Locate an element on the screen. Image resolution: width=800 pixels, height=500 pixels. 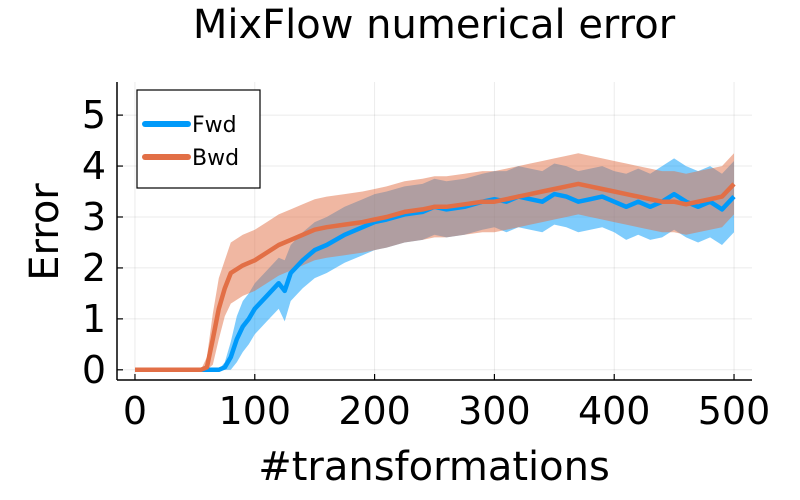
y-tick-label: 4 is located at coordinates (94, 166).